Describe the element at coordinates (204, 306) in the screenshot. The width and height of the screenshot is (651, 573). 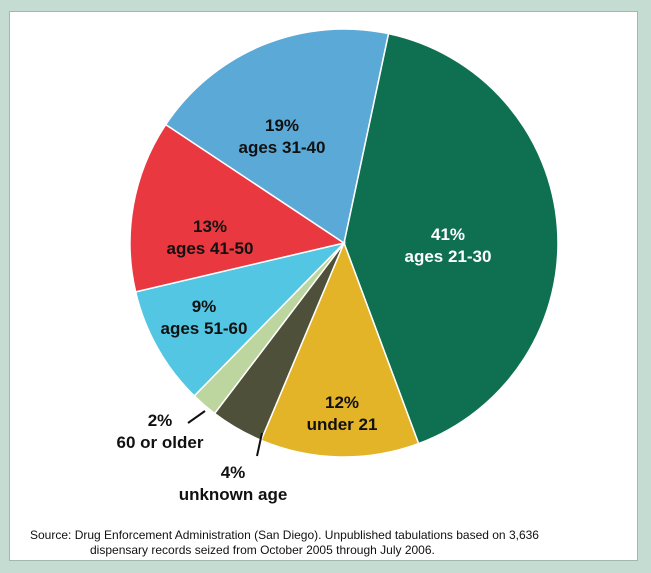
I see `slice-percent-label: 9%` at that location.